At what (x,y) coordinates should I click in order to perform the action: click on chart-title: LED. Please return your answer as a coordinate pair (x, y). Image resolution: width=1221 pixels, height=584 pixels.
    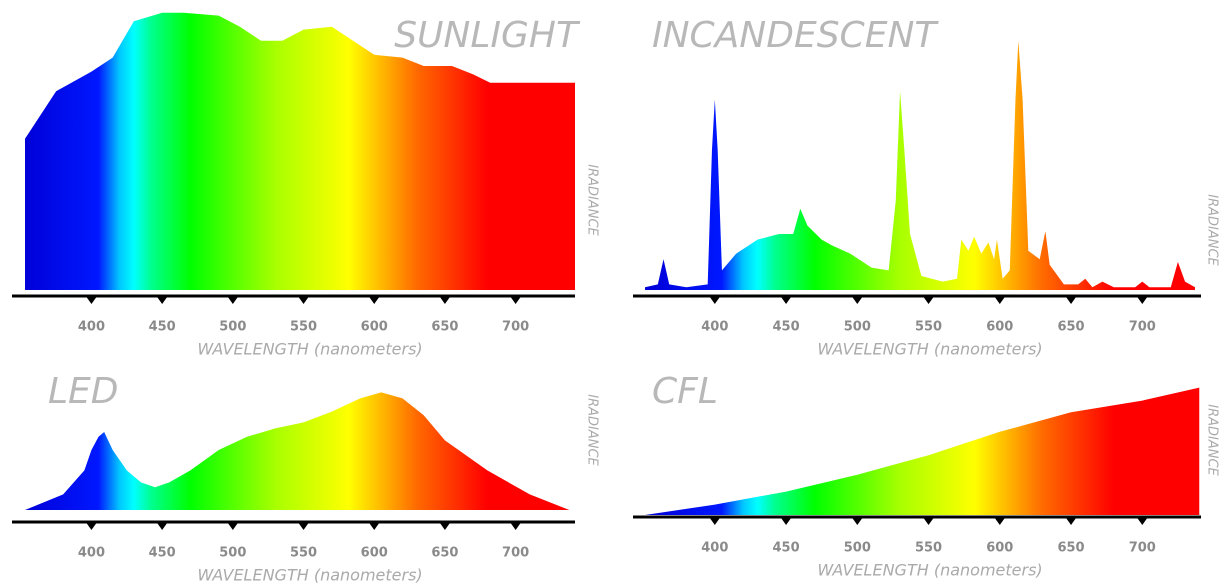
    Looking at the image, I should click on (83, 391).